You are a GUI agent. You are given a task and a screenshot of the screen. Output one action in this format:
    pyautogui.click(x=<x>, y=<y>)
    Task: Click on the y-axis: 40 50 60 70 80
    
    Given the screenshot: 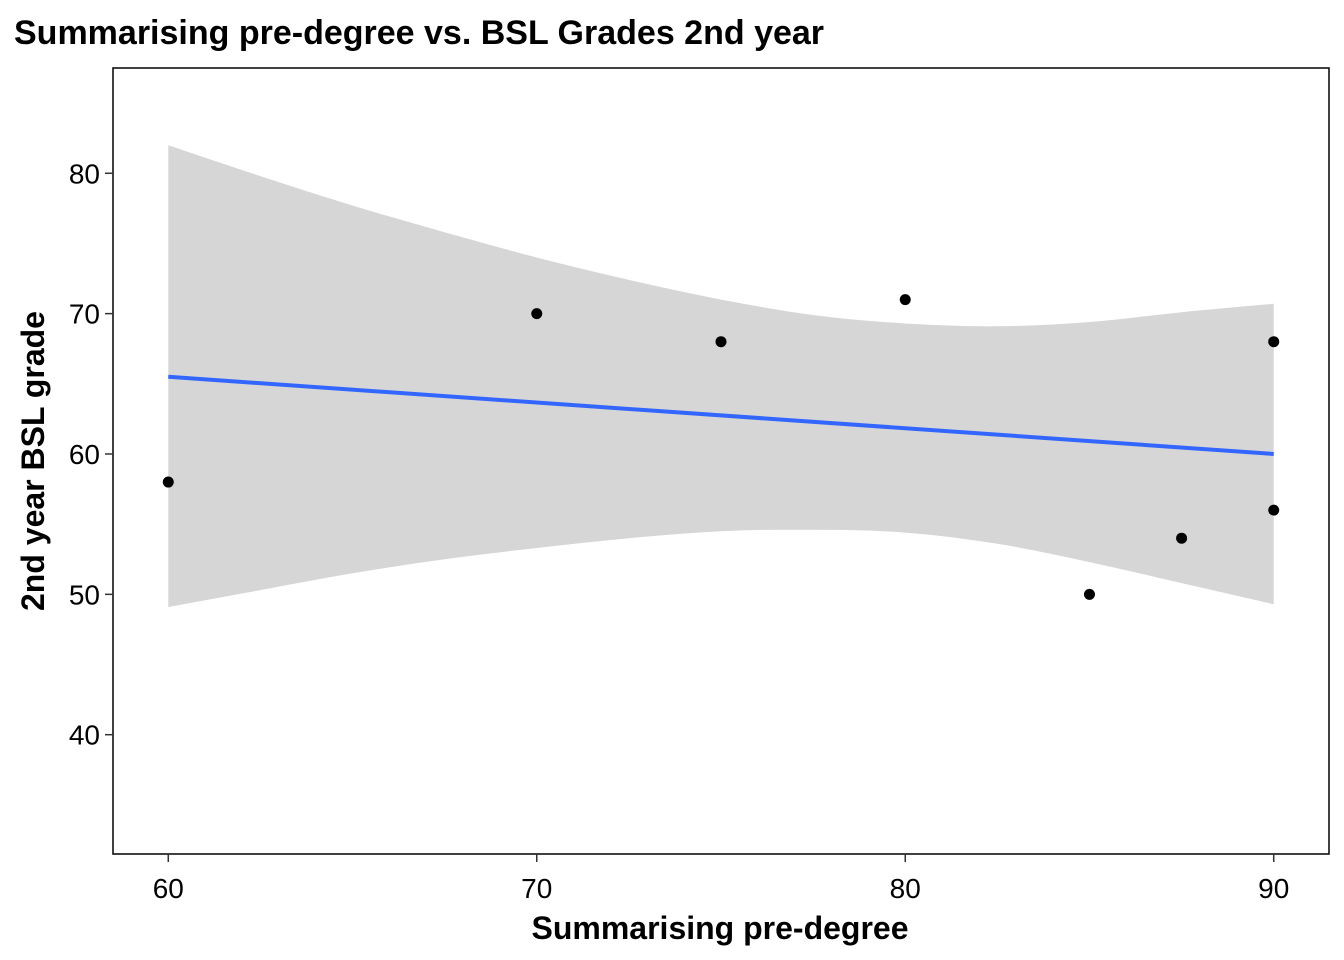 What is the action you would take?
    pyautogui.click(x=91, y=454)
    